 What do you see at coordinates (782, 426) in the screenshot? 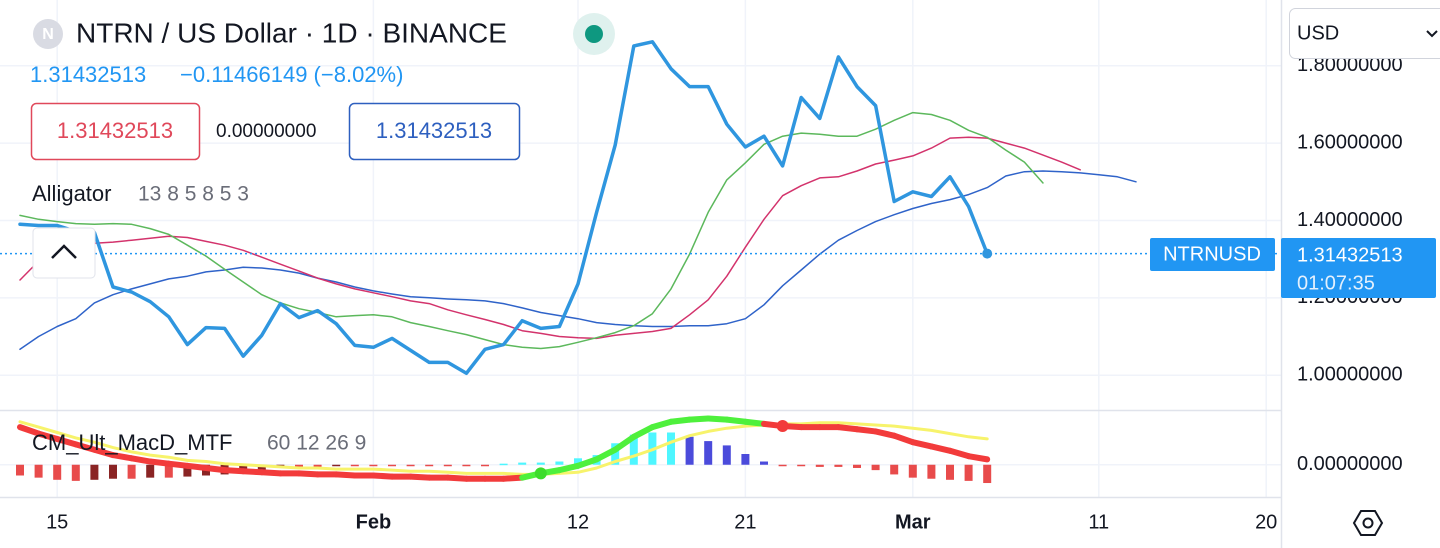
I see `cross-dot` at bounding box center [782, 426].